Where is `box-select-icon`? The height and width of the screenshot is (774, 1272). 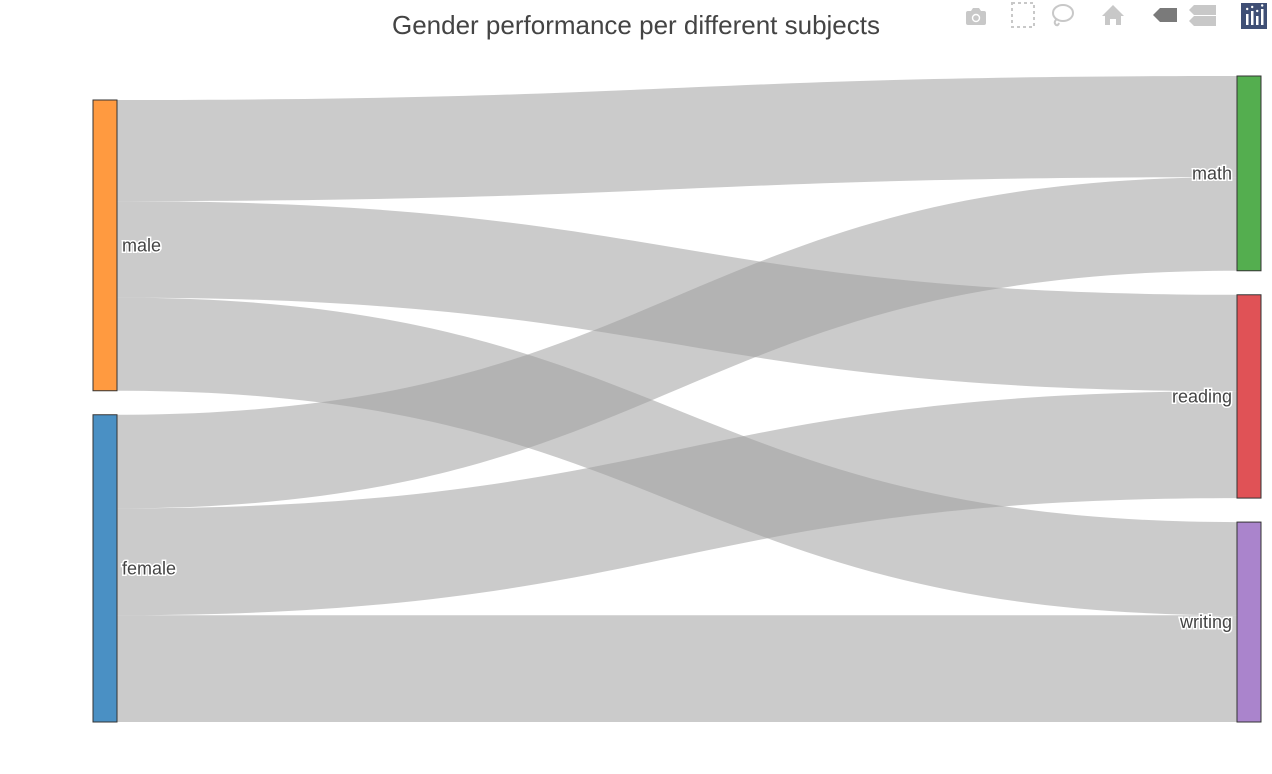 box-select-icon is located at coordinates (1023, 15).